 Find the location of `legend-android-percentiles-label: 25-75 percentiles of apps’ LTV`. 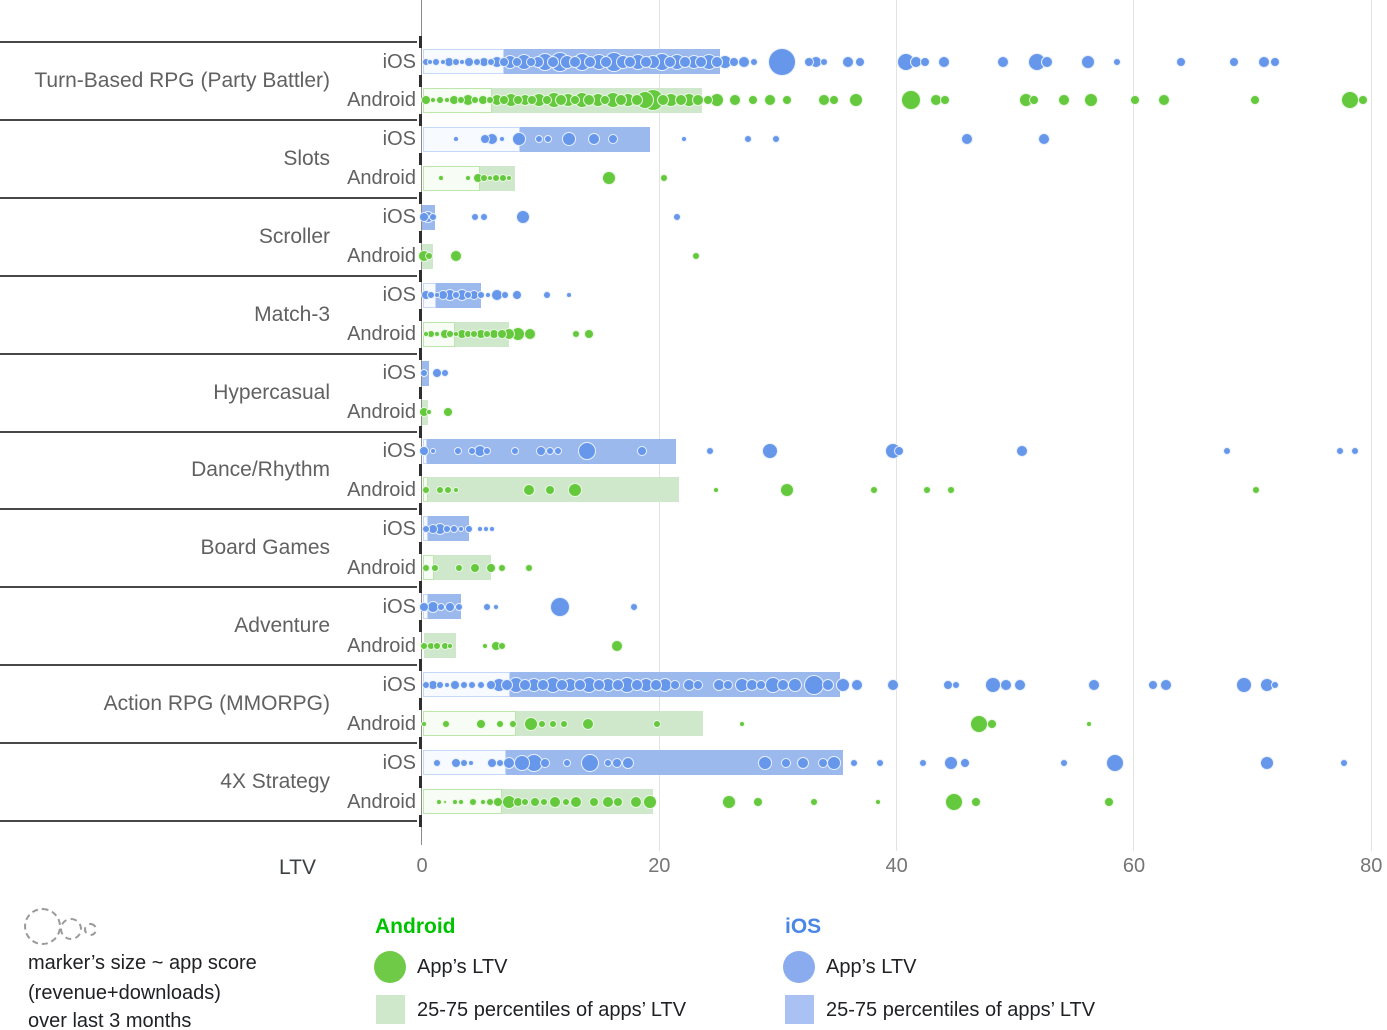

legend-android-percentiles-label: 25-75 percentiles of apps’ LTV is located at coordinates (552, 1010).